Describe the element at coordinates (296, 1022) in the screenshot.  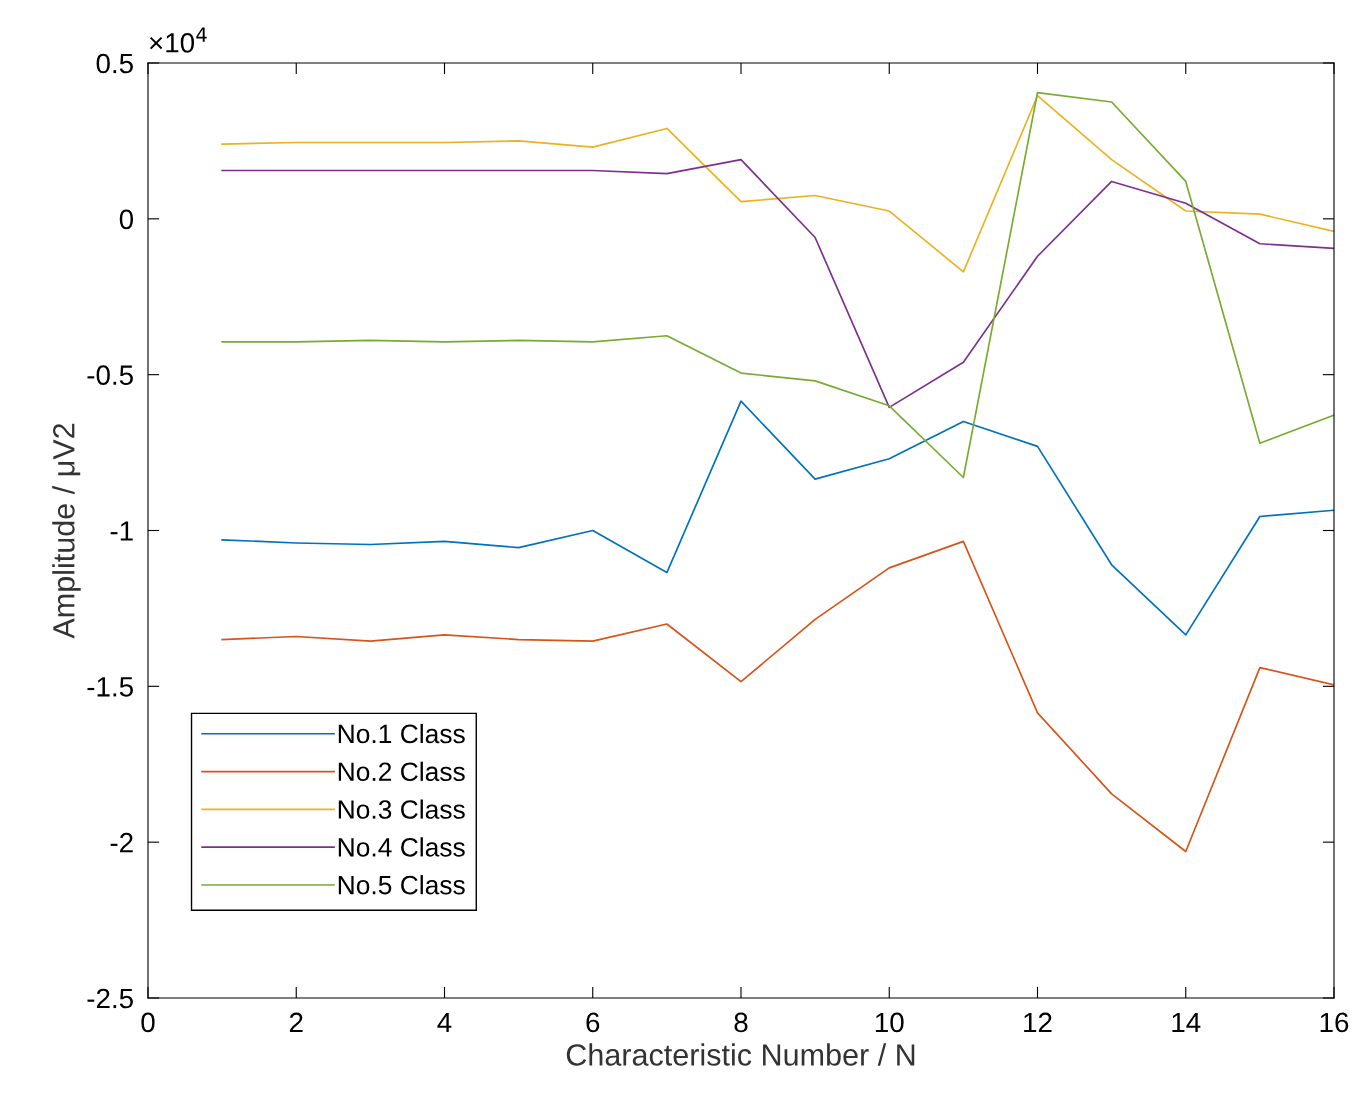
I see `x-tick-label: 2` at that location.